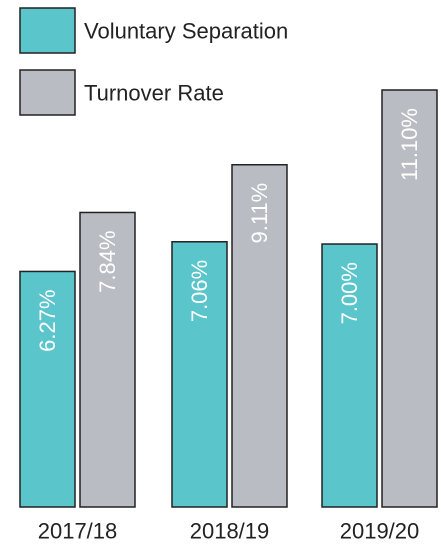 This screenshot has width=441, height=546. I want to click on value-label: 7.84%, so click(107, 261).